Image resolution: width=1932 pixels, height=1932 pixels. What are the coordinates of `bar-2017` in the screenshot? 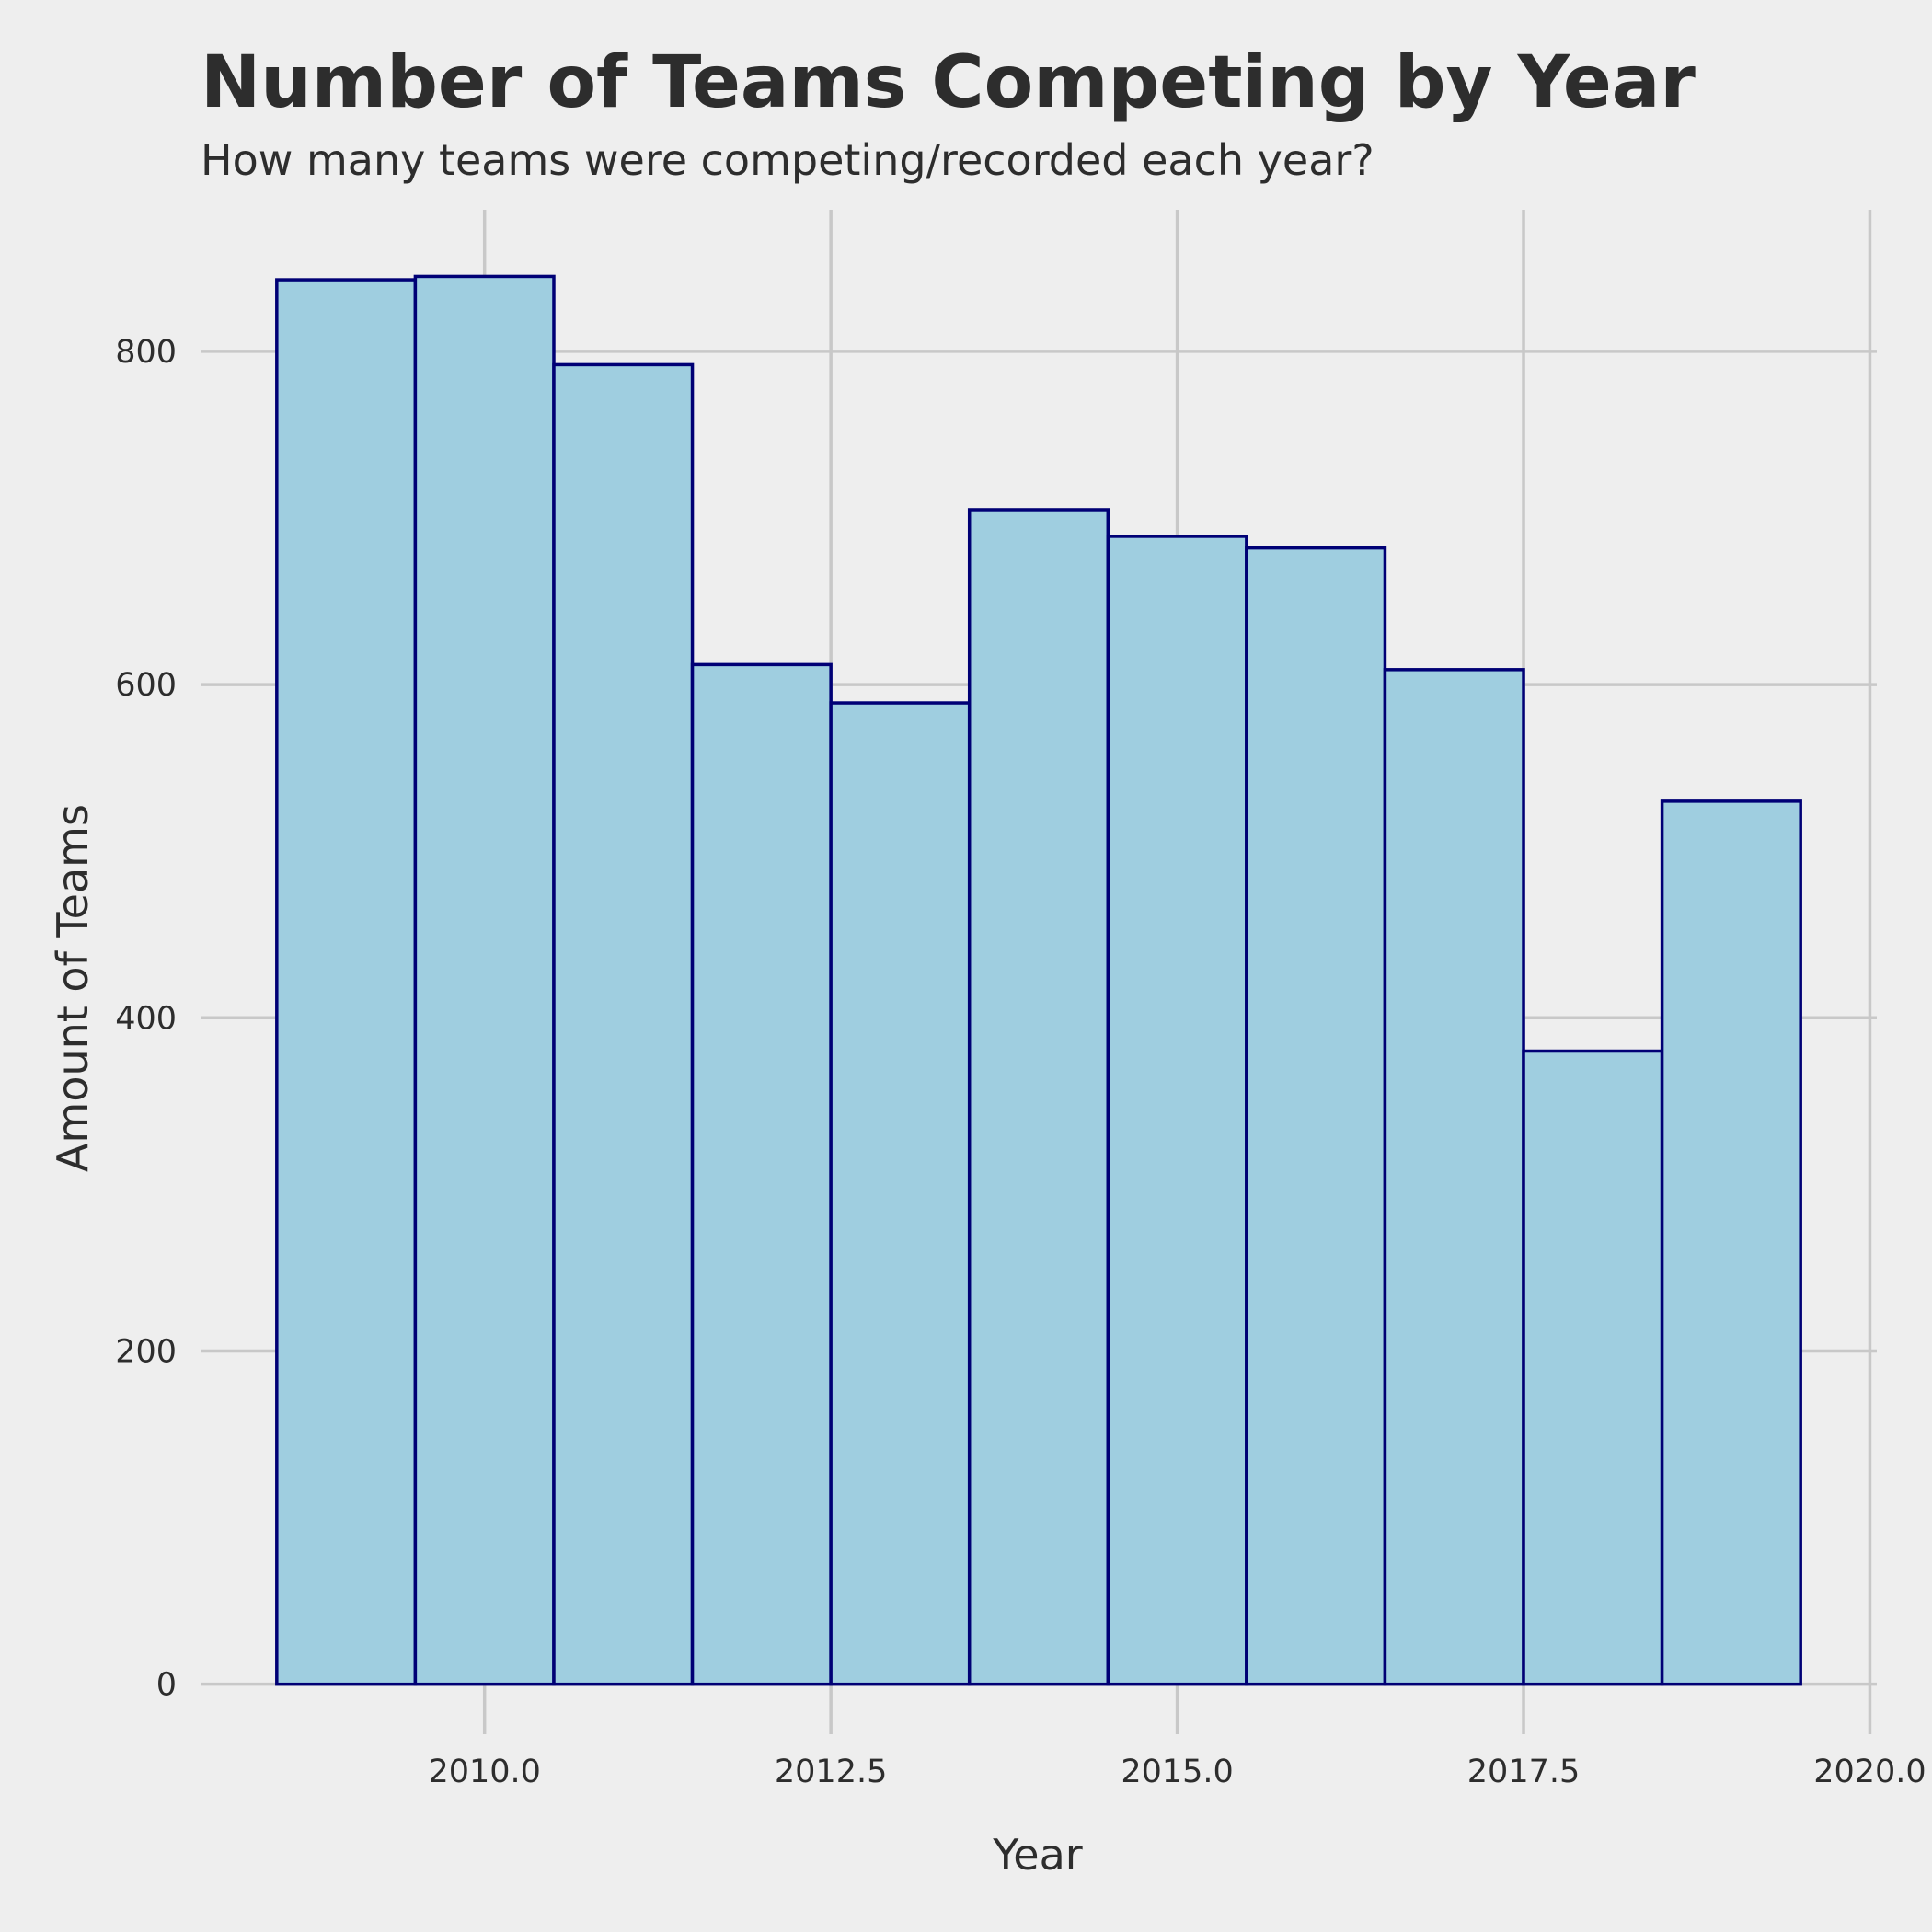 It's located at (1454, 1177).